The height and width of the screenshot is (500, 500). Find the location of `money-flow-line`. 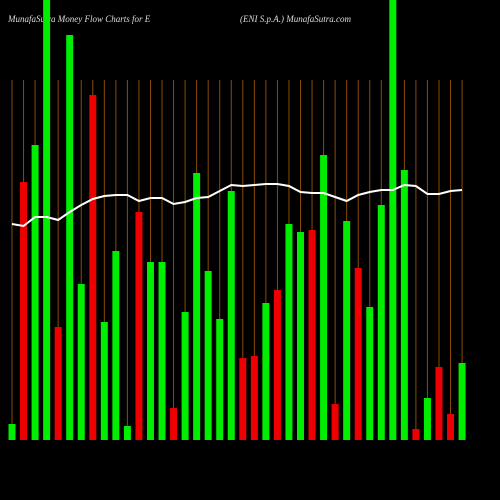

money-flow-line is located at coordinates (237, 205).